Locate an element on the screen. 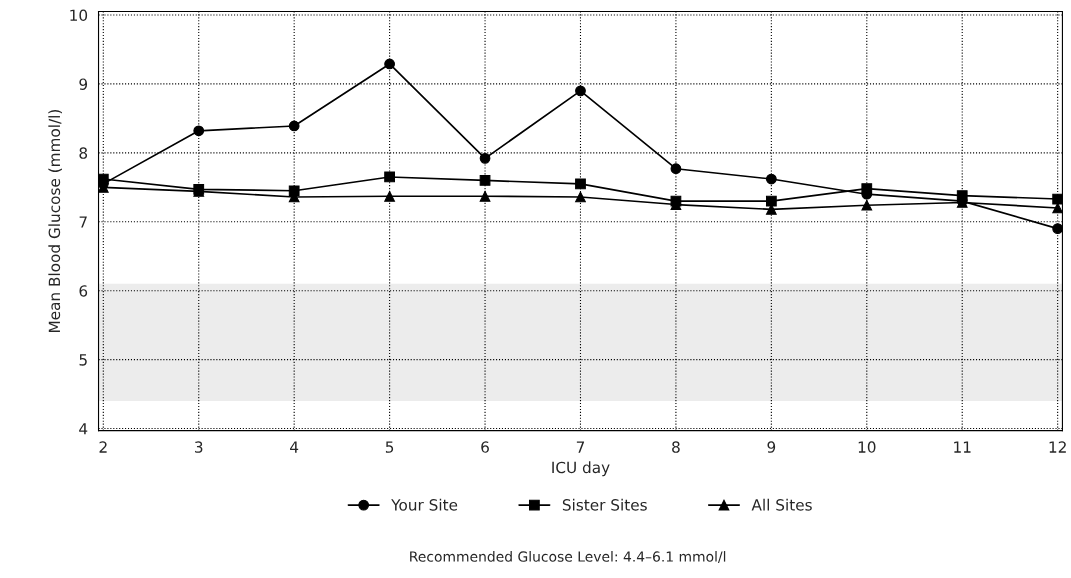  x-tick-label: 12 is located at coordinates (1057, 447).